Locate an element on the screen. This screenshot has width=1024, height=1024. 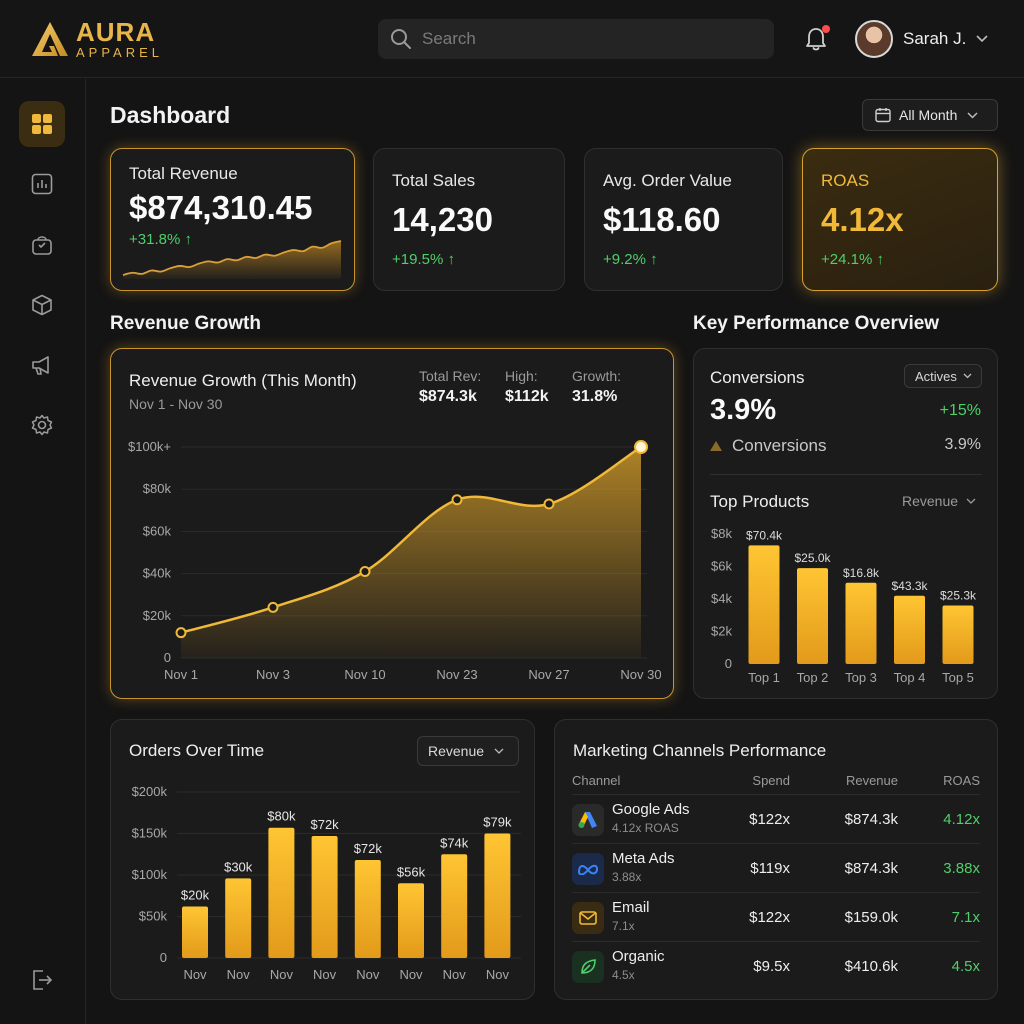
channel-spend: $9.5x is located at coordinates (771, 966).